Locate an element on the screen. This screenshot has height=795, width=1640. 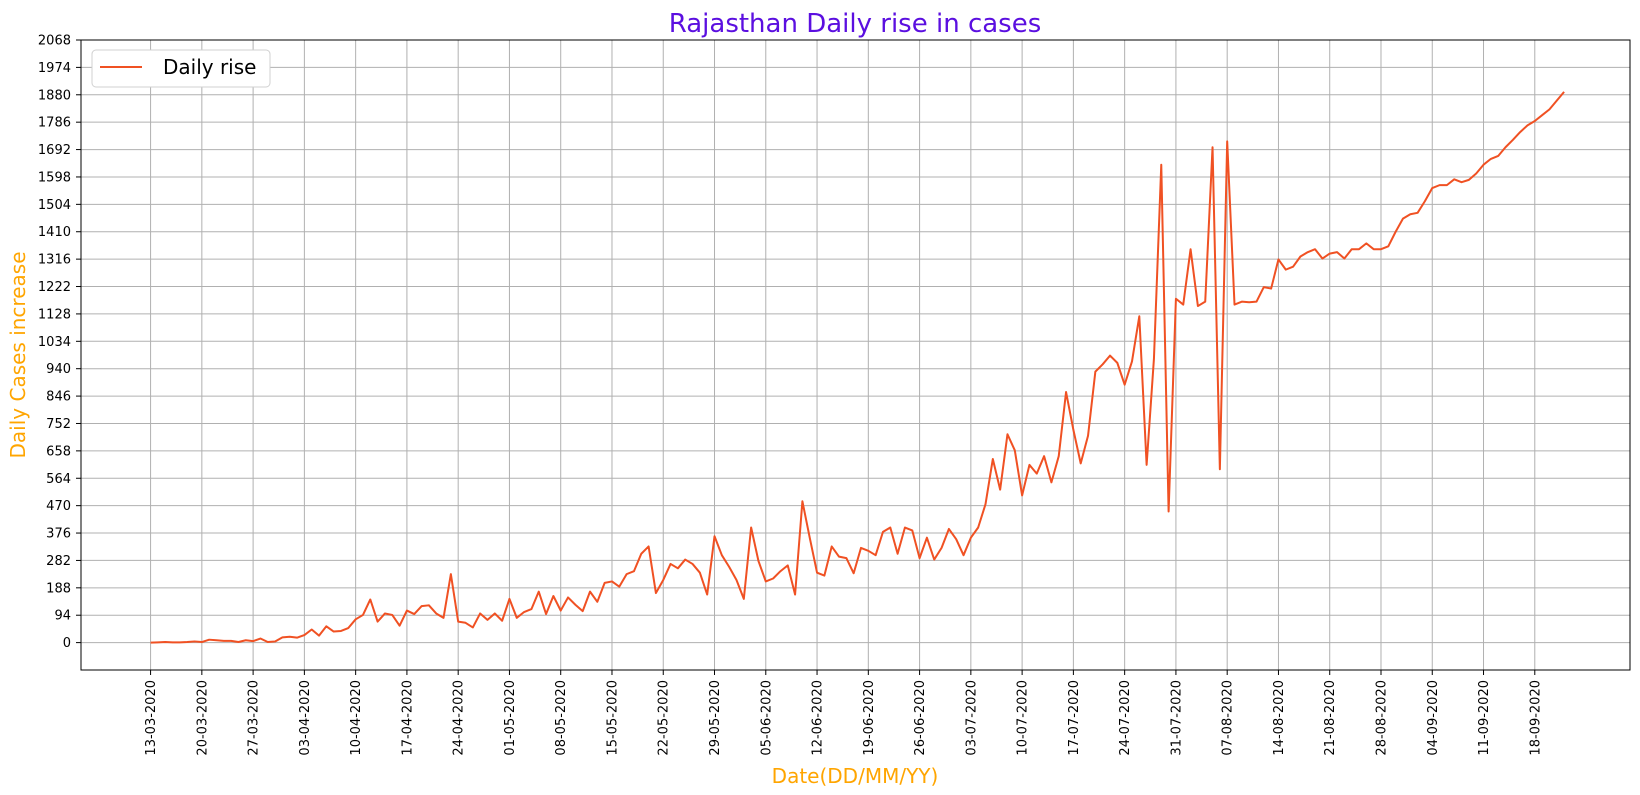
legend-box is located at coordinates (181, 68).